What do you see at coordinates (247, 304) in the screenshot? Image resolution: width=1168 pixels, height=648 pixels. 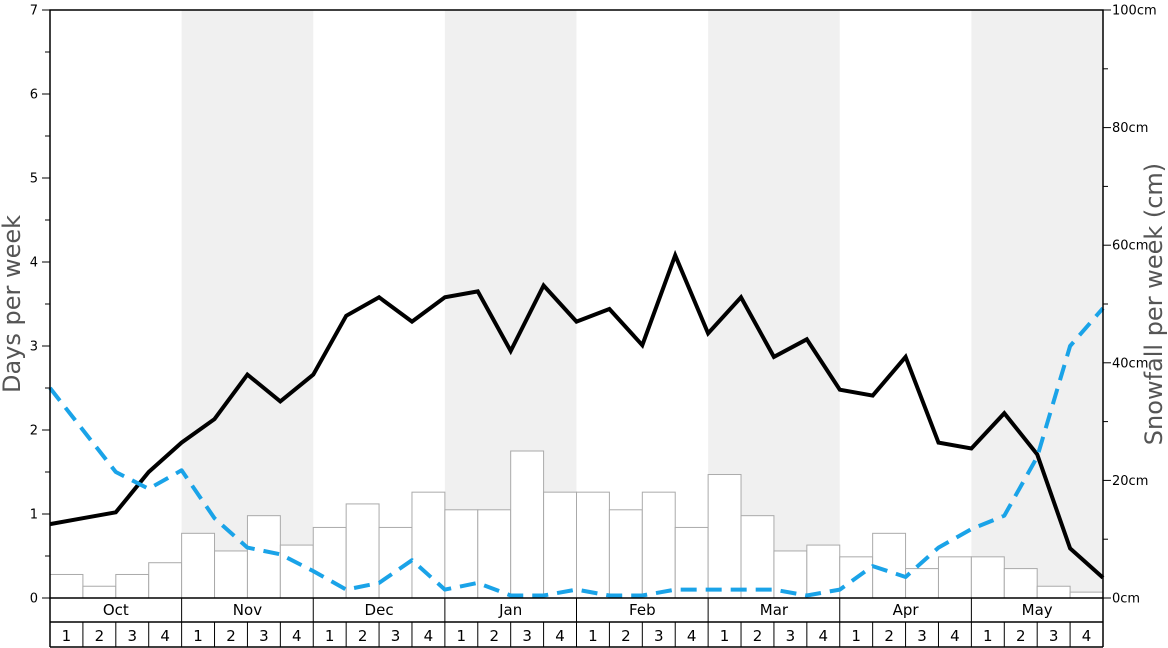 I see `month-band-nov` at bounding box center [247, 304].